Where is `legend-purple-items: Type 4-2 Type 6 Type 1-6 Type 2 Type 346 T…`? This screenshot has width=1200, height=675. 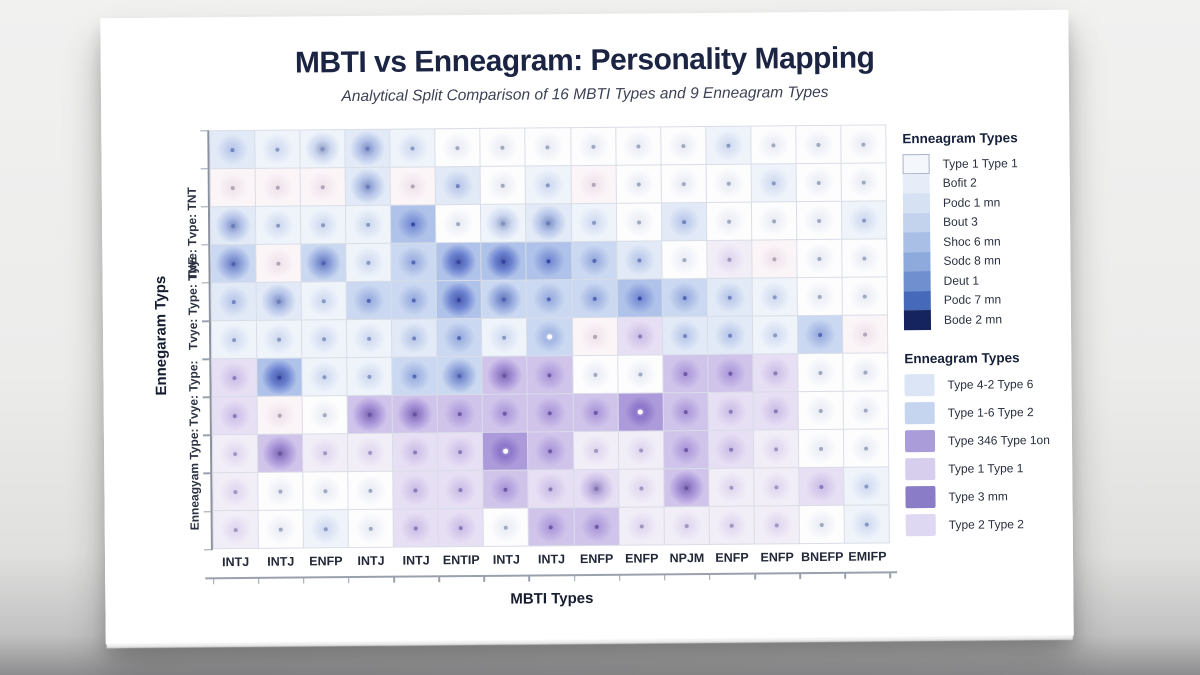
legend-purple-items: Type 4-2 Type 6 Type 1-6 Type 2 Type 346 T… is located at coordinates (988, 455).